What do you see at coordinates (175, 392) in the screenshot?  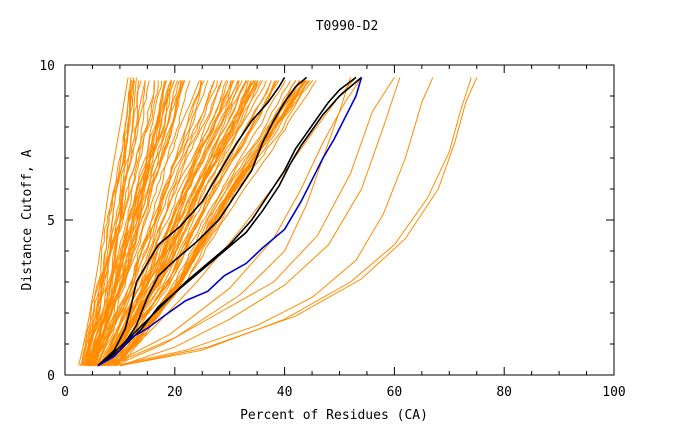 I see `x-tick-label: 20` at bounding box center [175, 392].